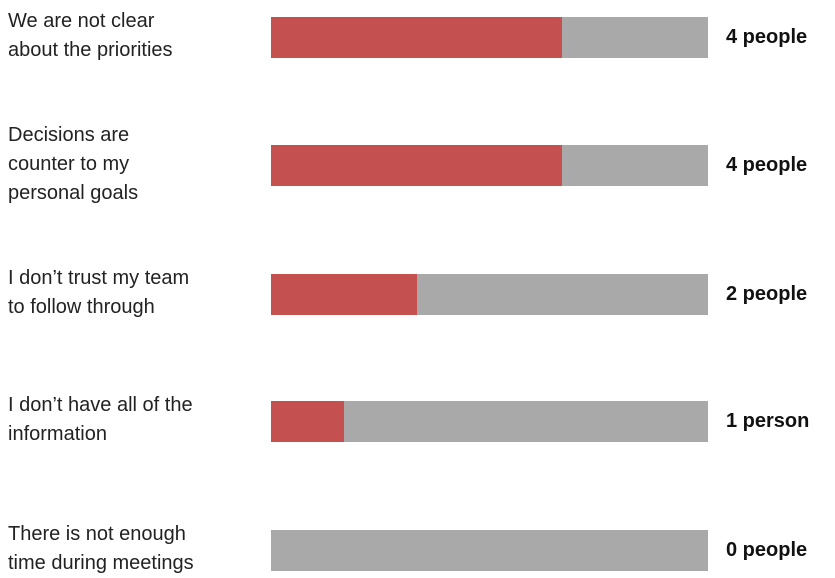  What do you see at coordinates (130, 563) in the screenshot?
I see `category-label-line: time during meetings` at bounding box center [130, 563].